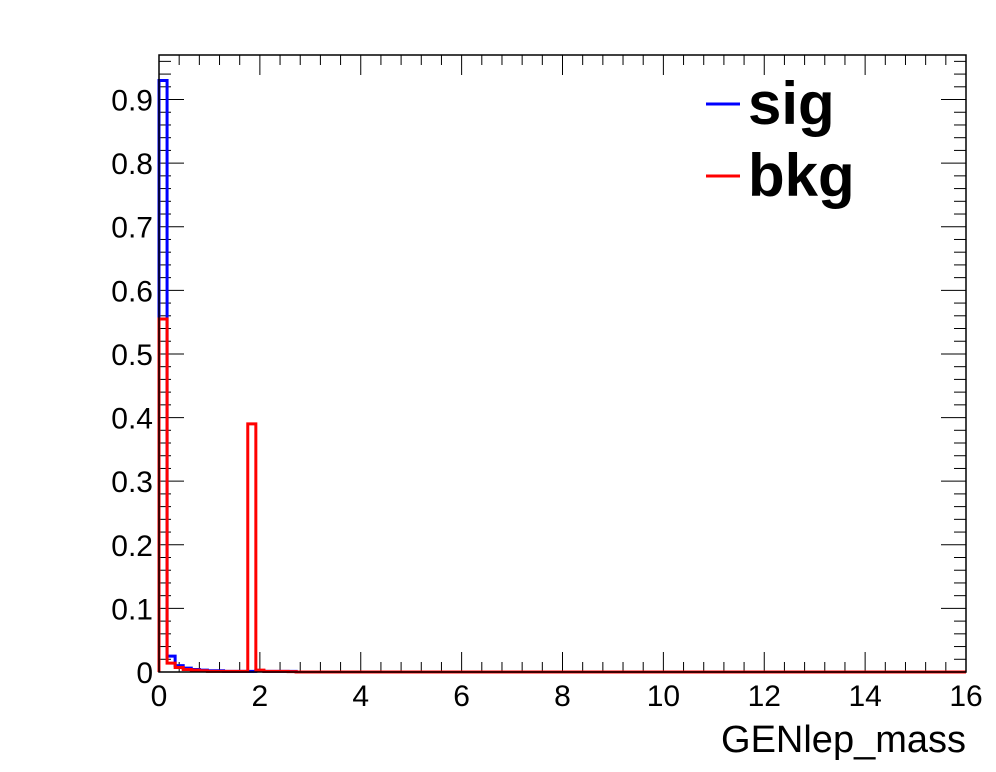  What do you see at coordinates (132, 355) in the screenshot?
I see `y-tick-label: 0.5` at bounding box center [132, 355].